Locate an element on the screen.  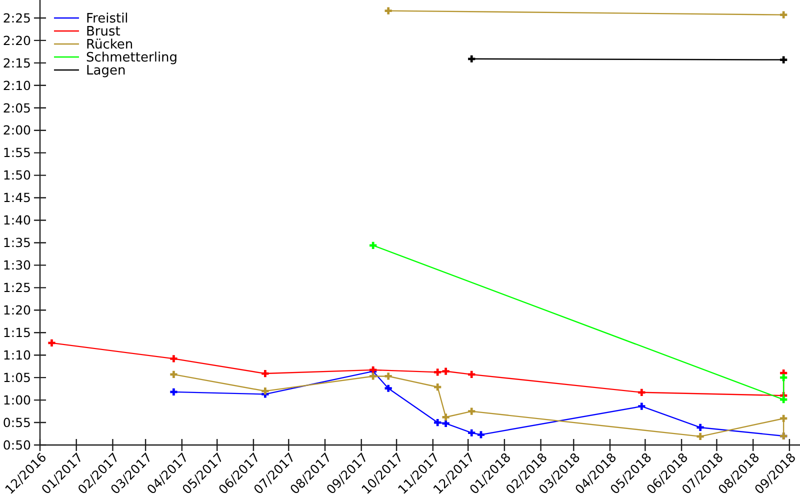
y-tick-label: 1:05 is located at coordinates (16, 377).